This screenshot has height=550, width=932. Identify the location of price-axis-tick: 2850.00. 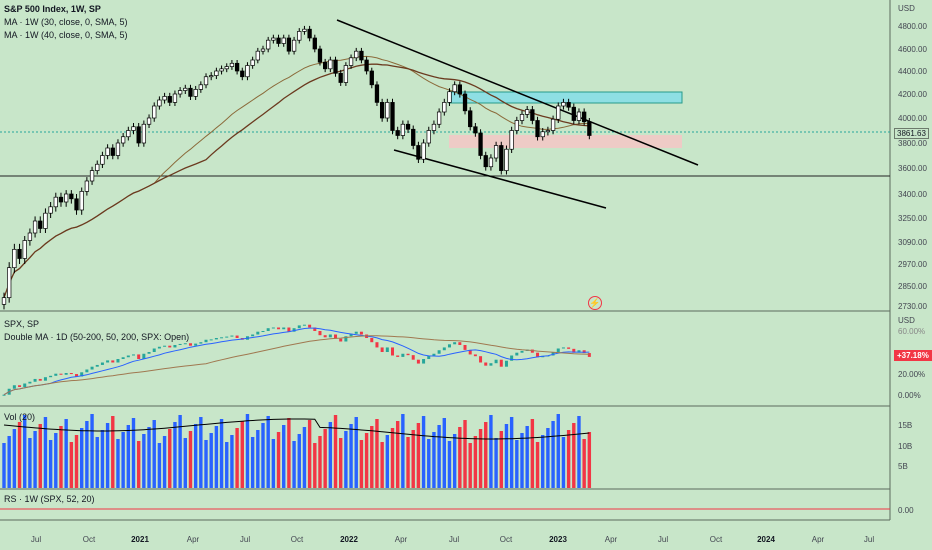
(912, 286).